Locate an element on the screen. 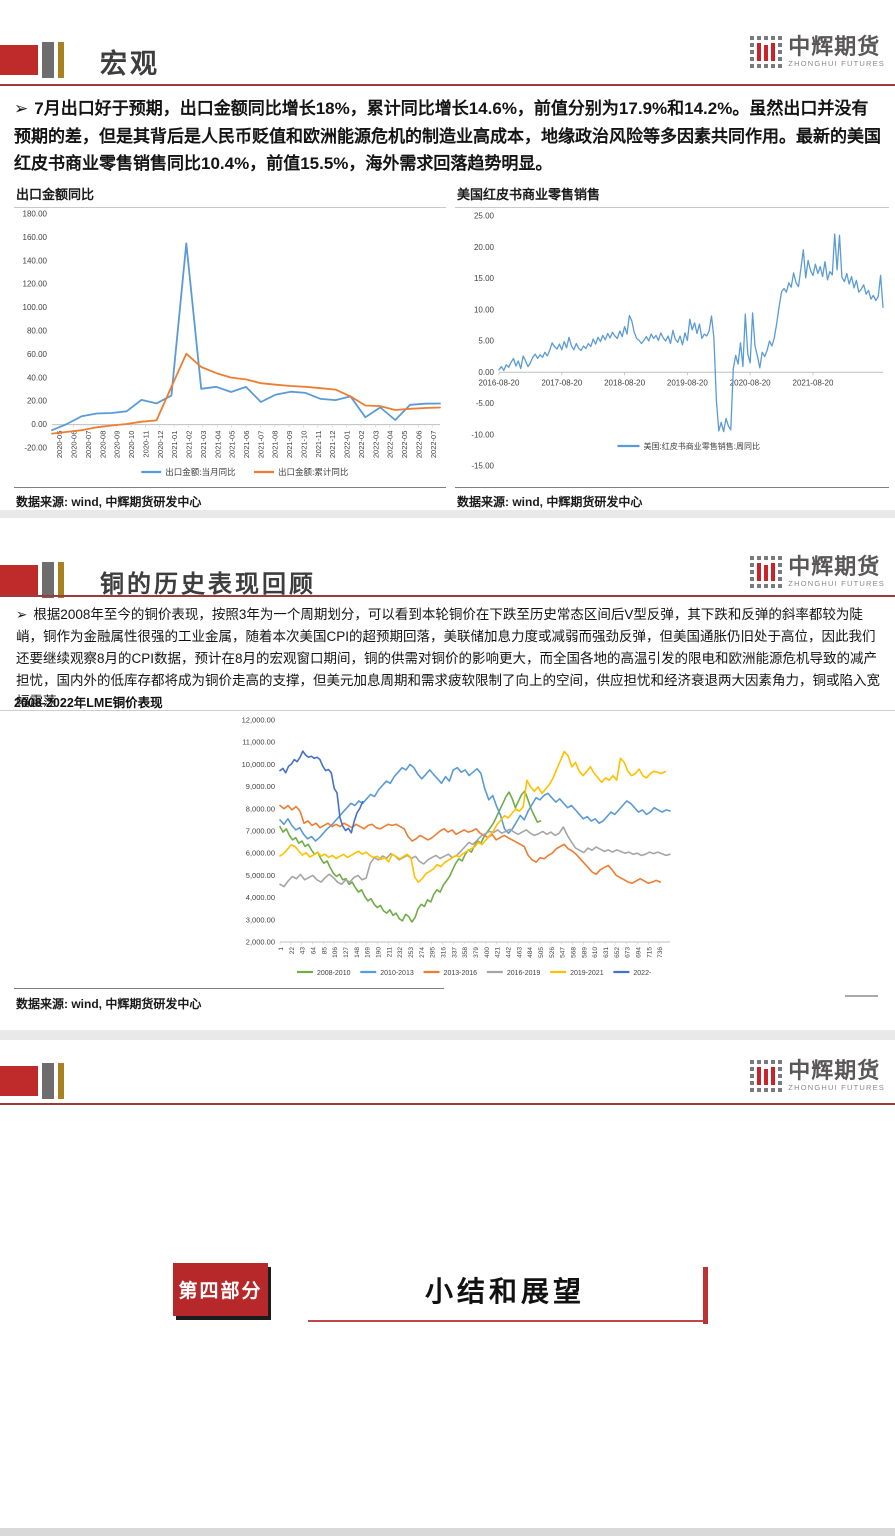 This screenshot has height=1536, width=895. svg-text: 80.00 is located at coordinates (37, 331).